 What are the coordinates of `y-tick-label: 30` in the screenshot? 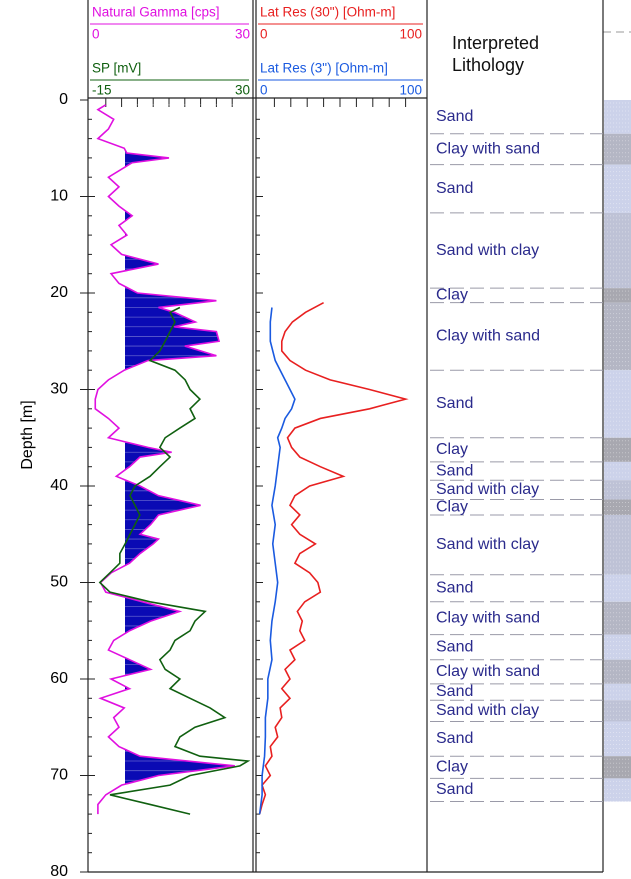 It's located at (59, 389).